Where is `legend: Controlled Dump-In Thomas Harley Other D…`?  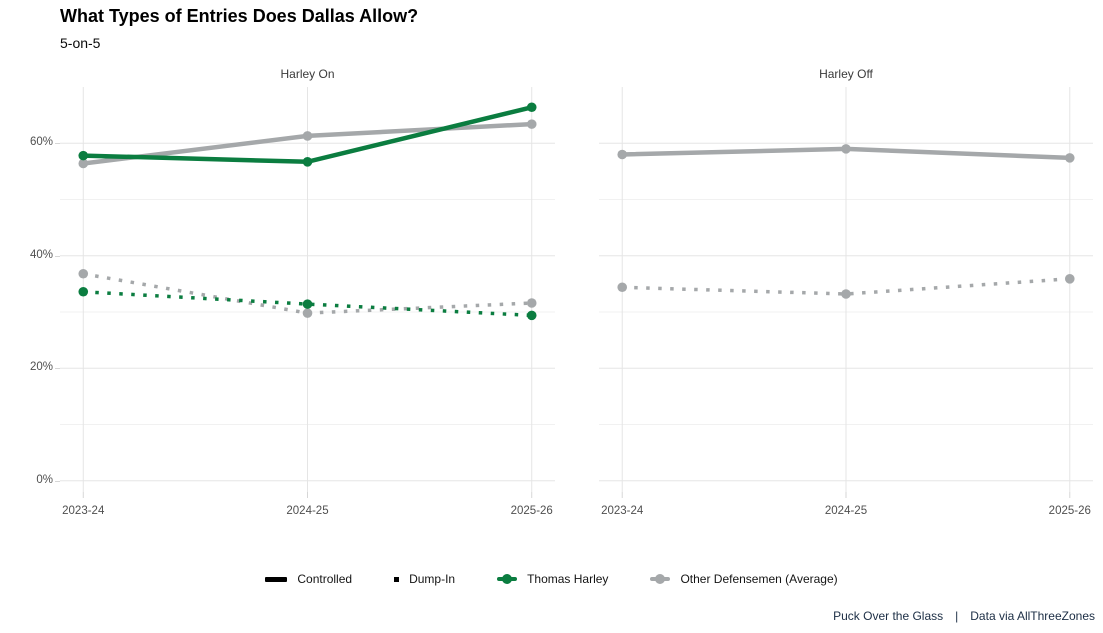 legend: Controlled Dump-In Thomas Harley Other D… is located at coordinates (551, 579).